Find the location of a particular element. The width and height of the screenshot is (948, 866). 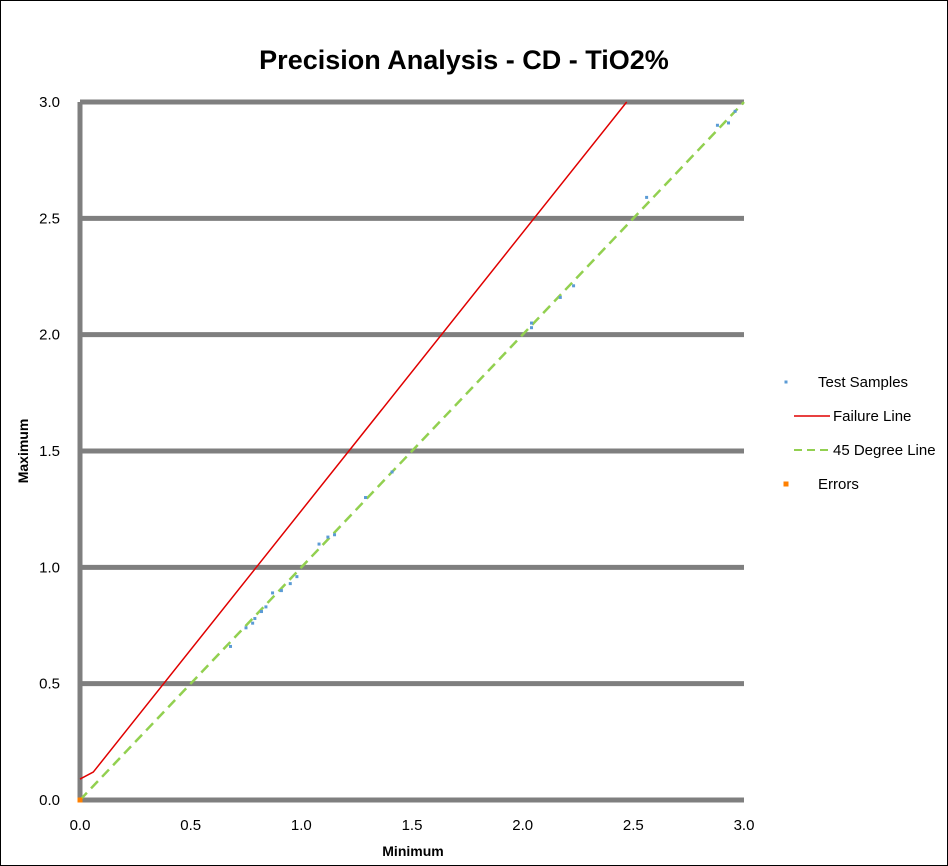

legend-label: Failure Line is located at coordinates (872, 416).